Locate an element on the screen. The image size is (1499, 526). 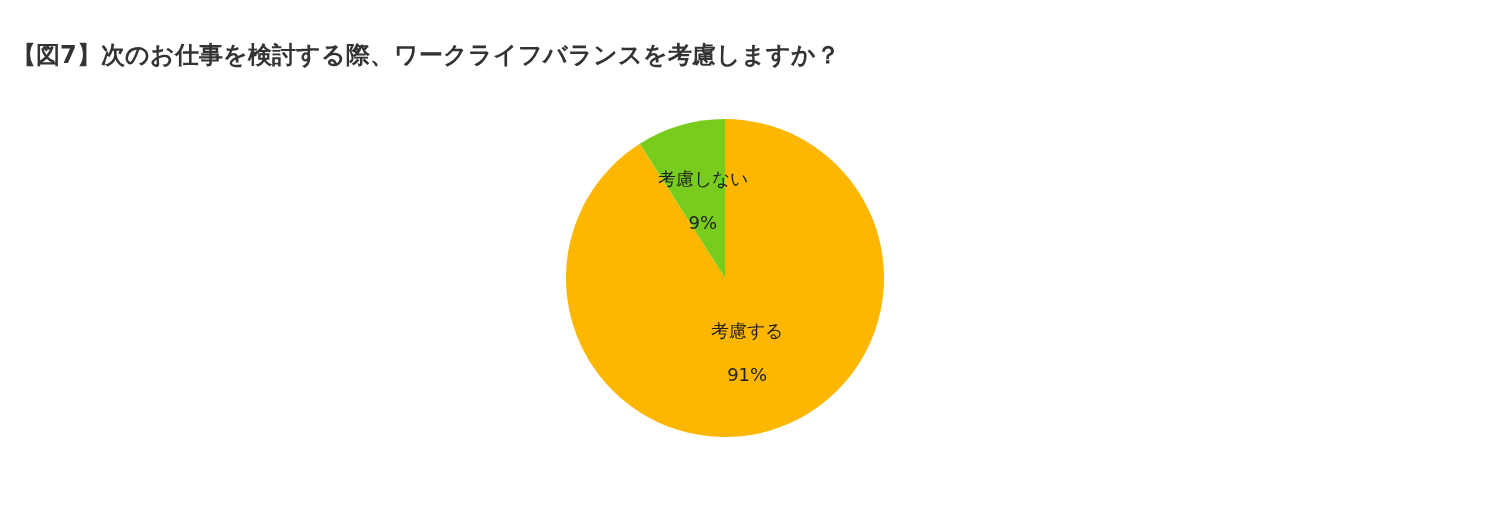
chart-title: 【図7】次のお仕事を検討する際、ワークライフバランスを考慮しますか？ is located at coordinates (426, 55).